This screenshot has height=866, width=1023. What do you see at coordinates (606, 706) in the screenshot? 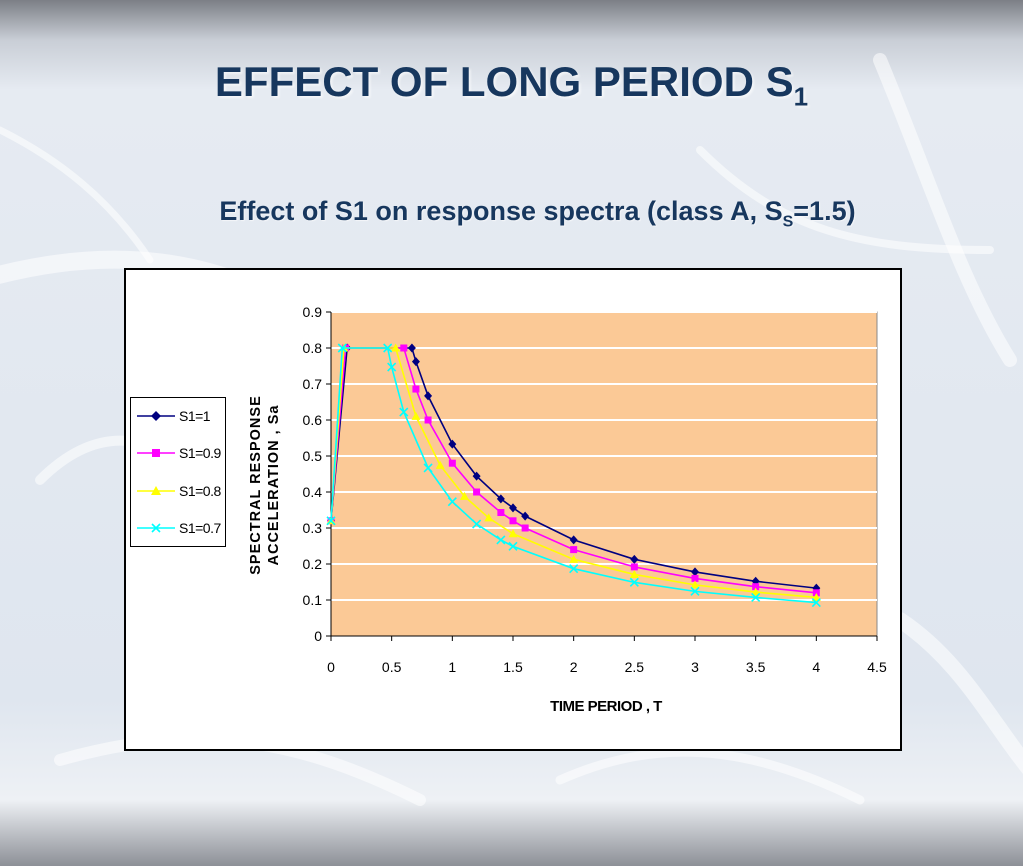
I see `x-axis-title: TIME PERIOD , T` at bounding box center [606, 706].